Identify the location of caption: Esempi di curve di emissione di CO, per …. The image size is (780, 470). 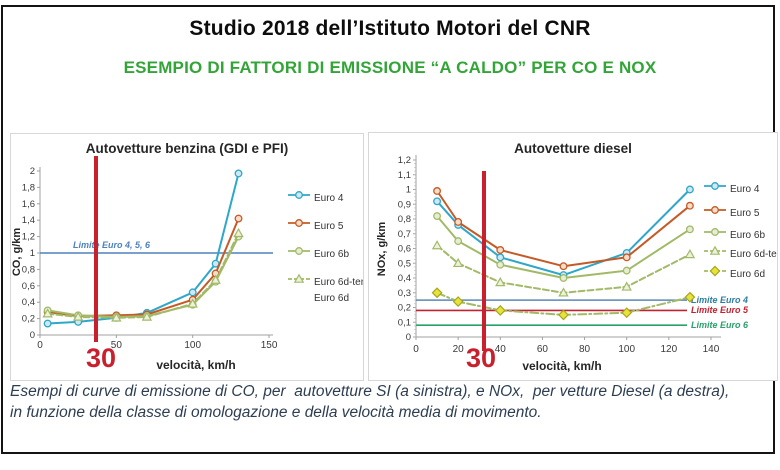
(395, 402).